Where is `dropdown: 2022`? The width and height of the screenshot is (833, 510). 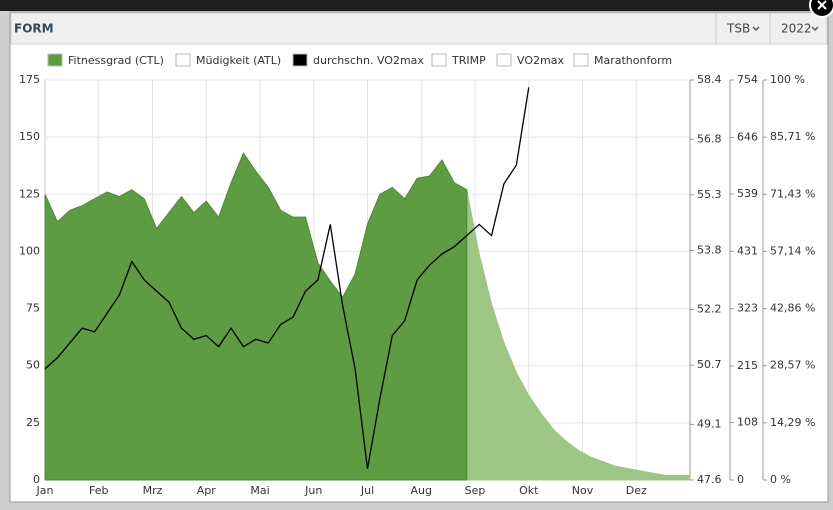 dropdown: 2022 is located at coordinates (800, 29).